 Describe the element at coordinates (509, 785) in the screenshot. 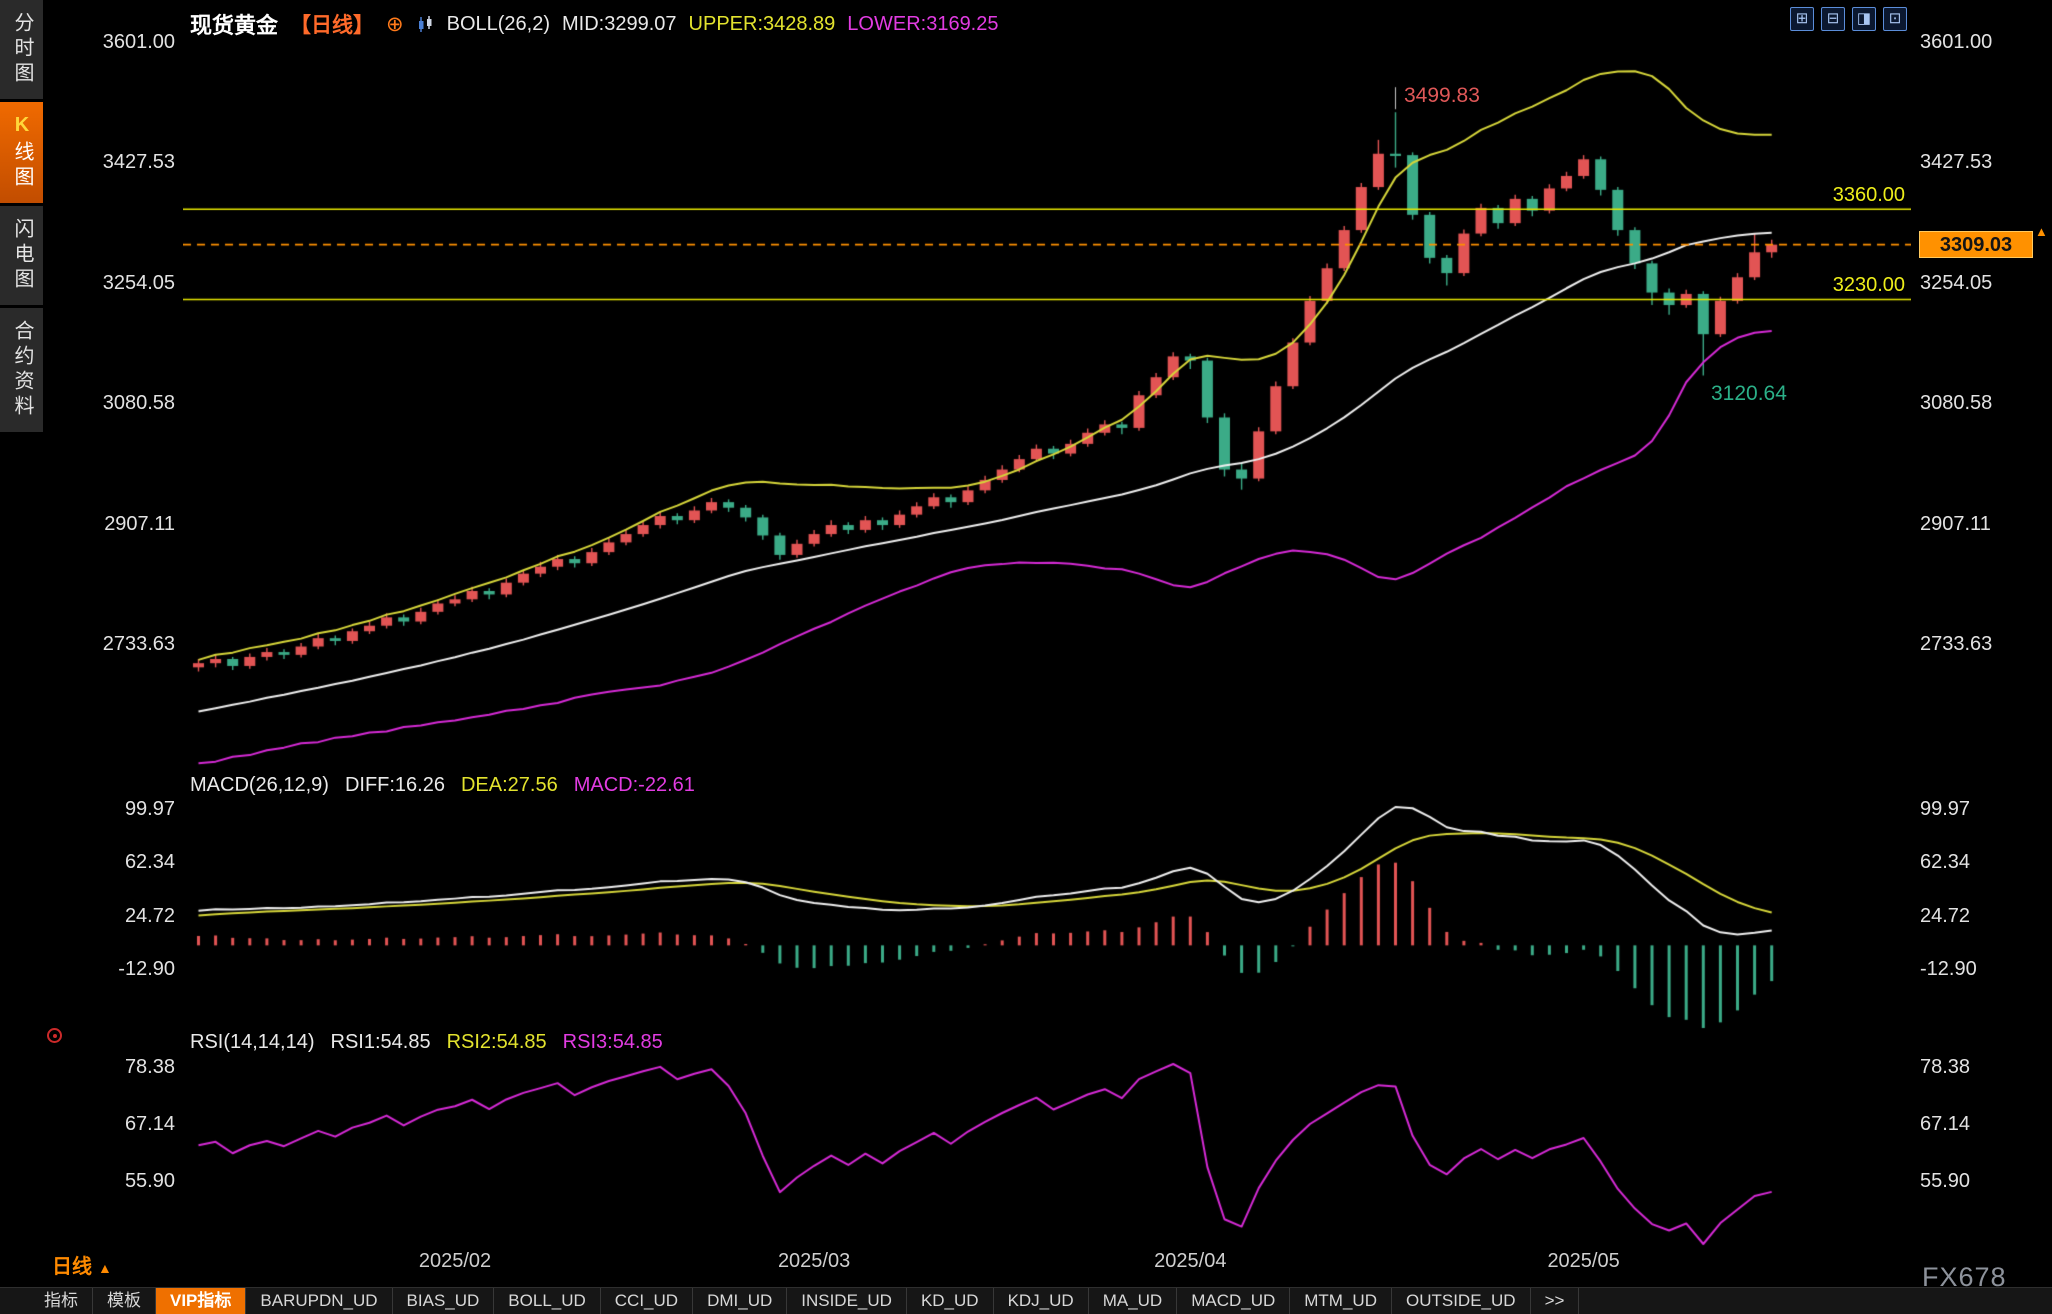

I see `macd-dea-value: DEA:27.56` at that location.